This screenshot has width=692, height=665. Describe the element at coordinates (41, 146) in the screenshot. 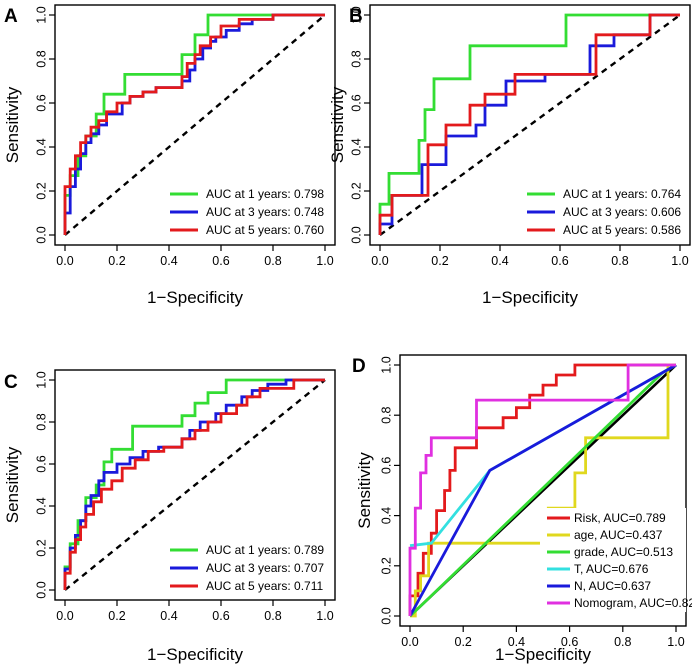

I see `y-tick-label-a: 0.4` at that location.